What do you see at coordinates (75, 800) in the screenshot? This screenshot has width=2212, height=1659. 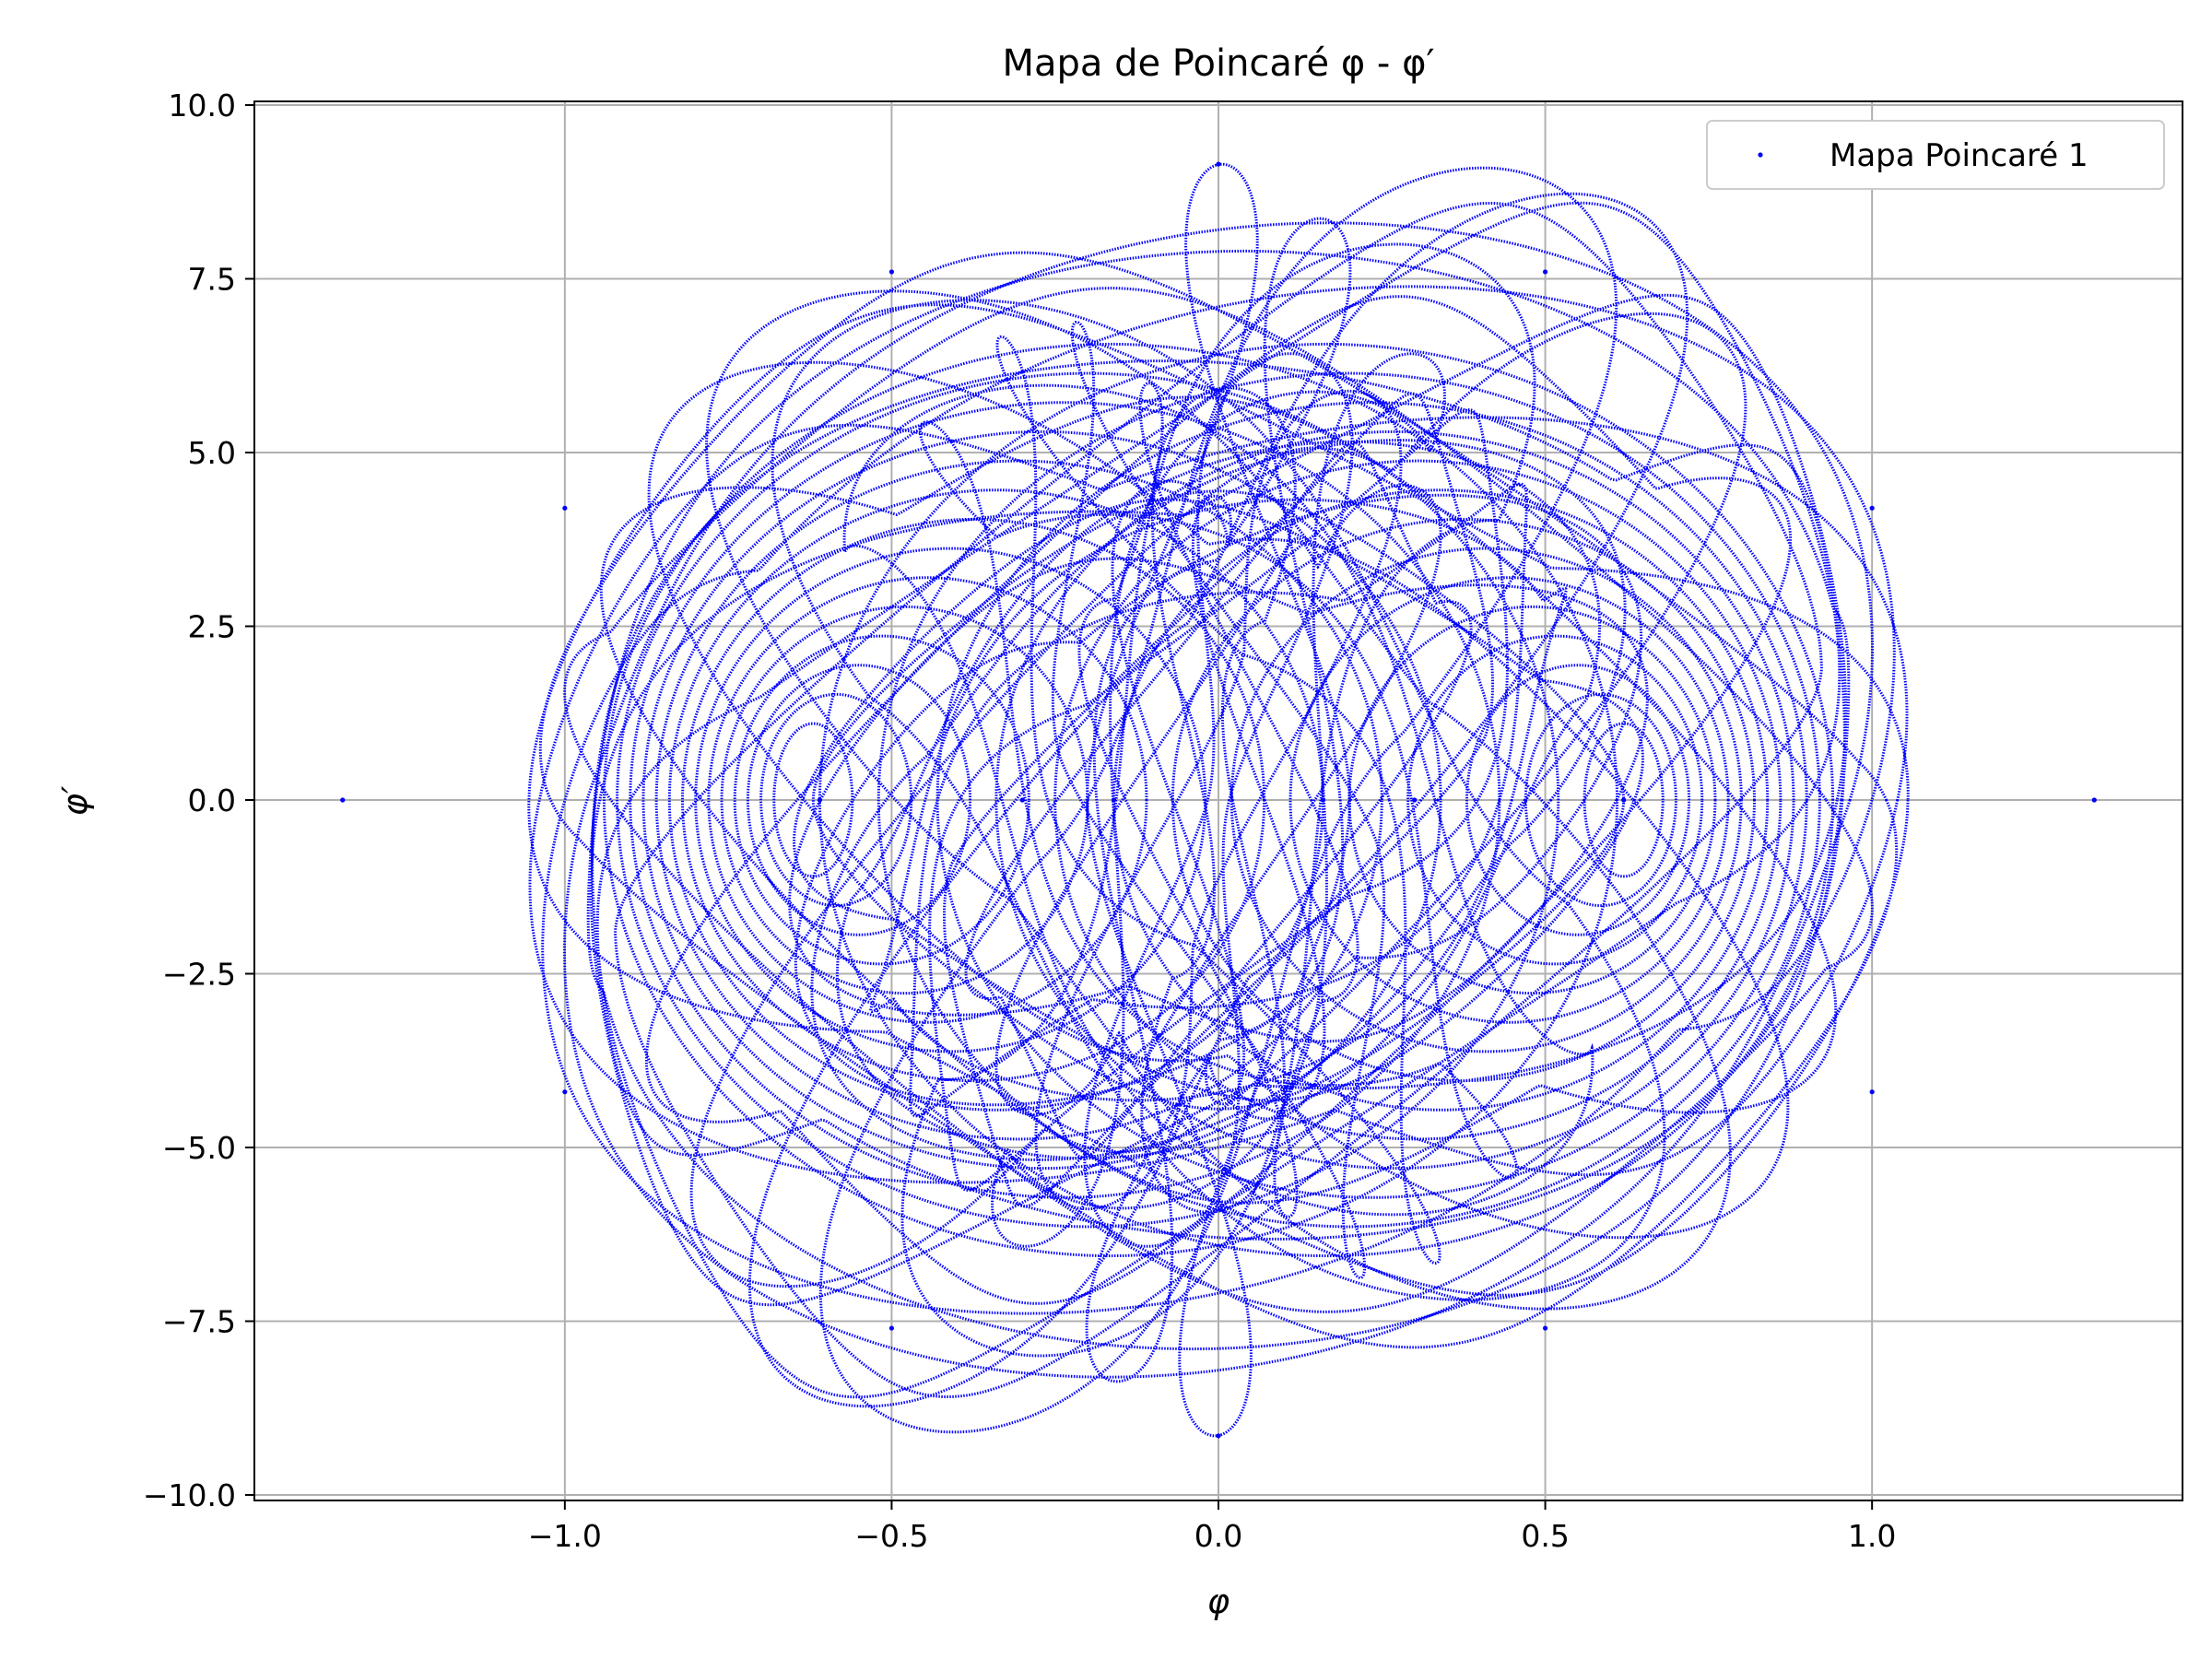 I see `y-axis-label: φ′` at bounding box center [75, 800].